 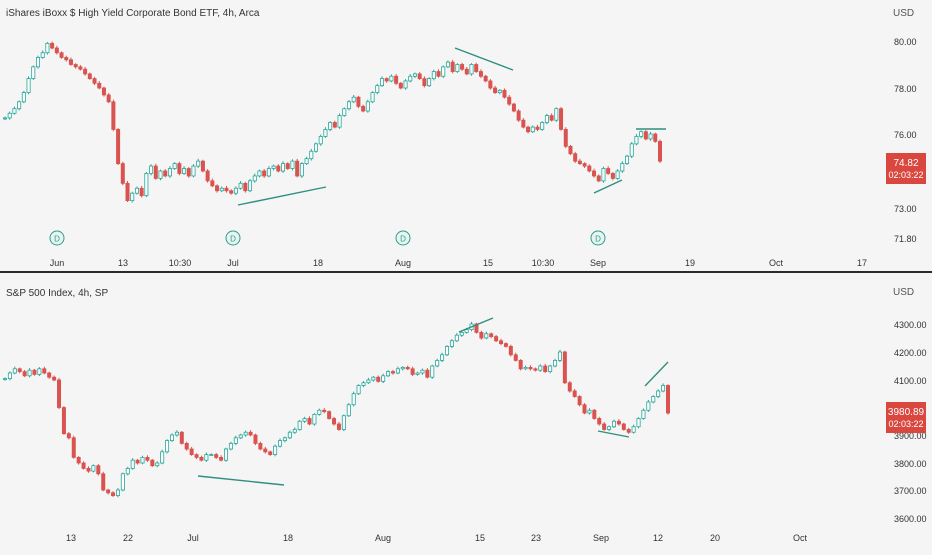 I want to click on pane1-y-tick-label: 80.00, so click(x=905, y=42).